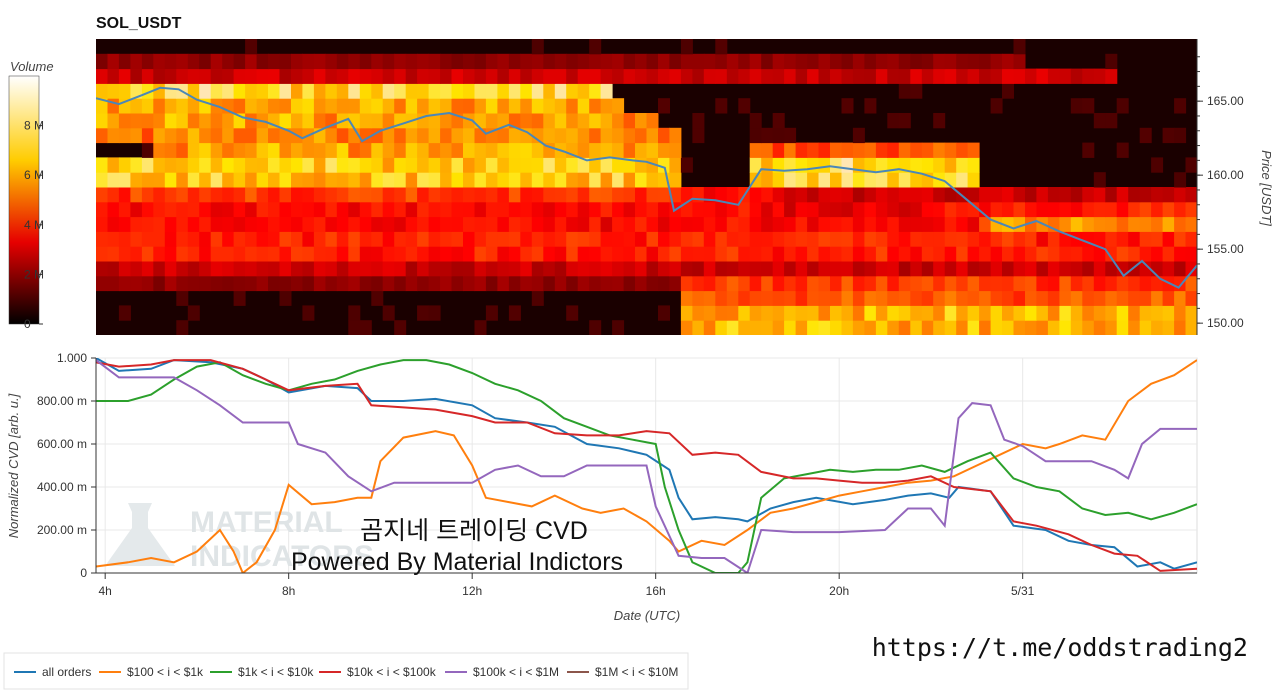 The width and height of the screenshot is (1280, 692). I want to click on telegram-url: https://t.me/oddstrading2, so click(1060, 647).